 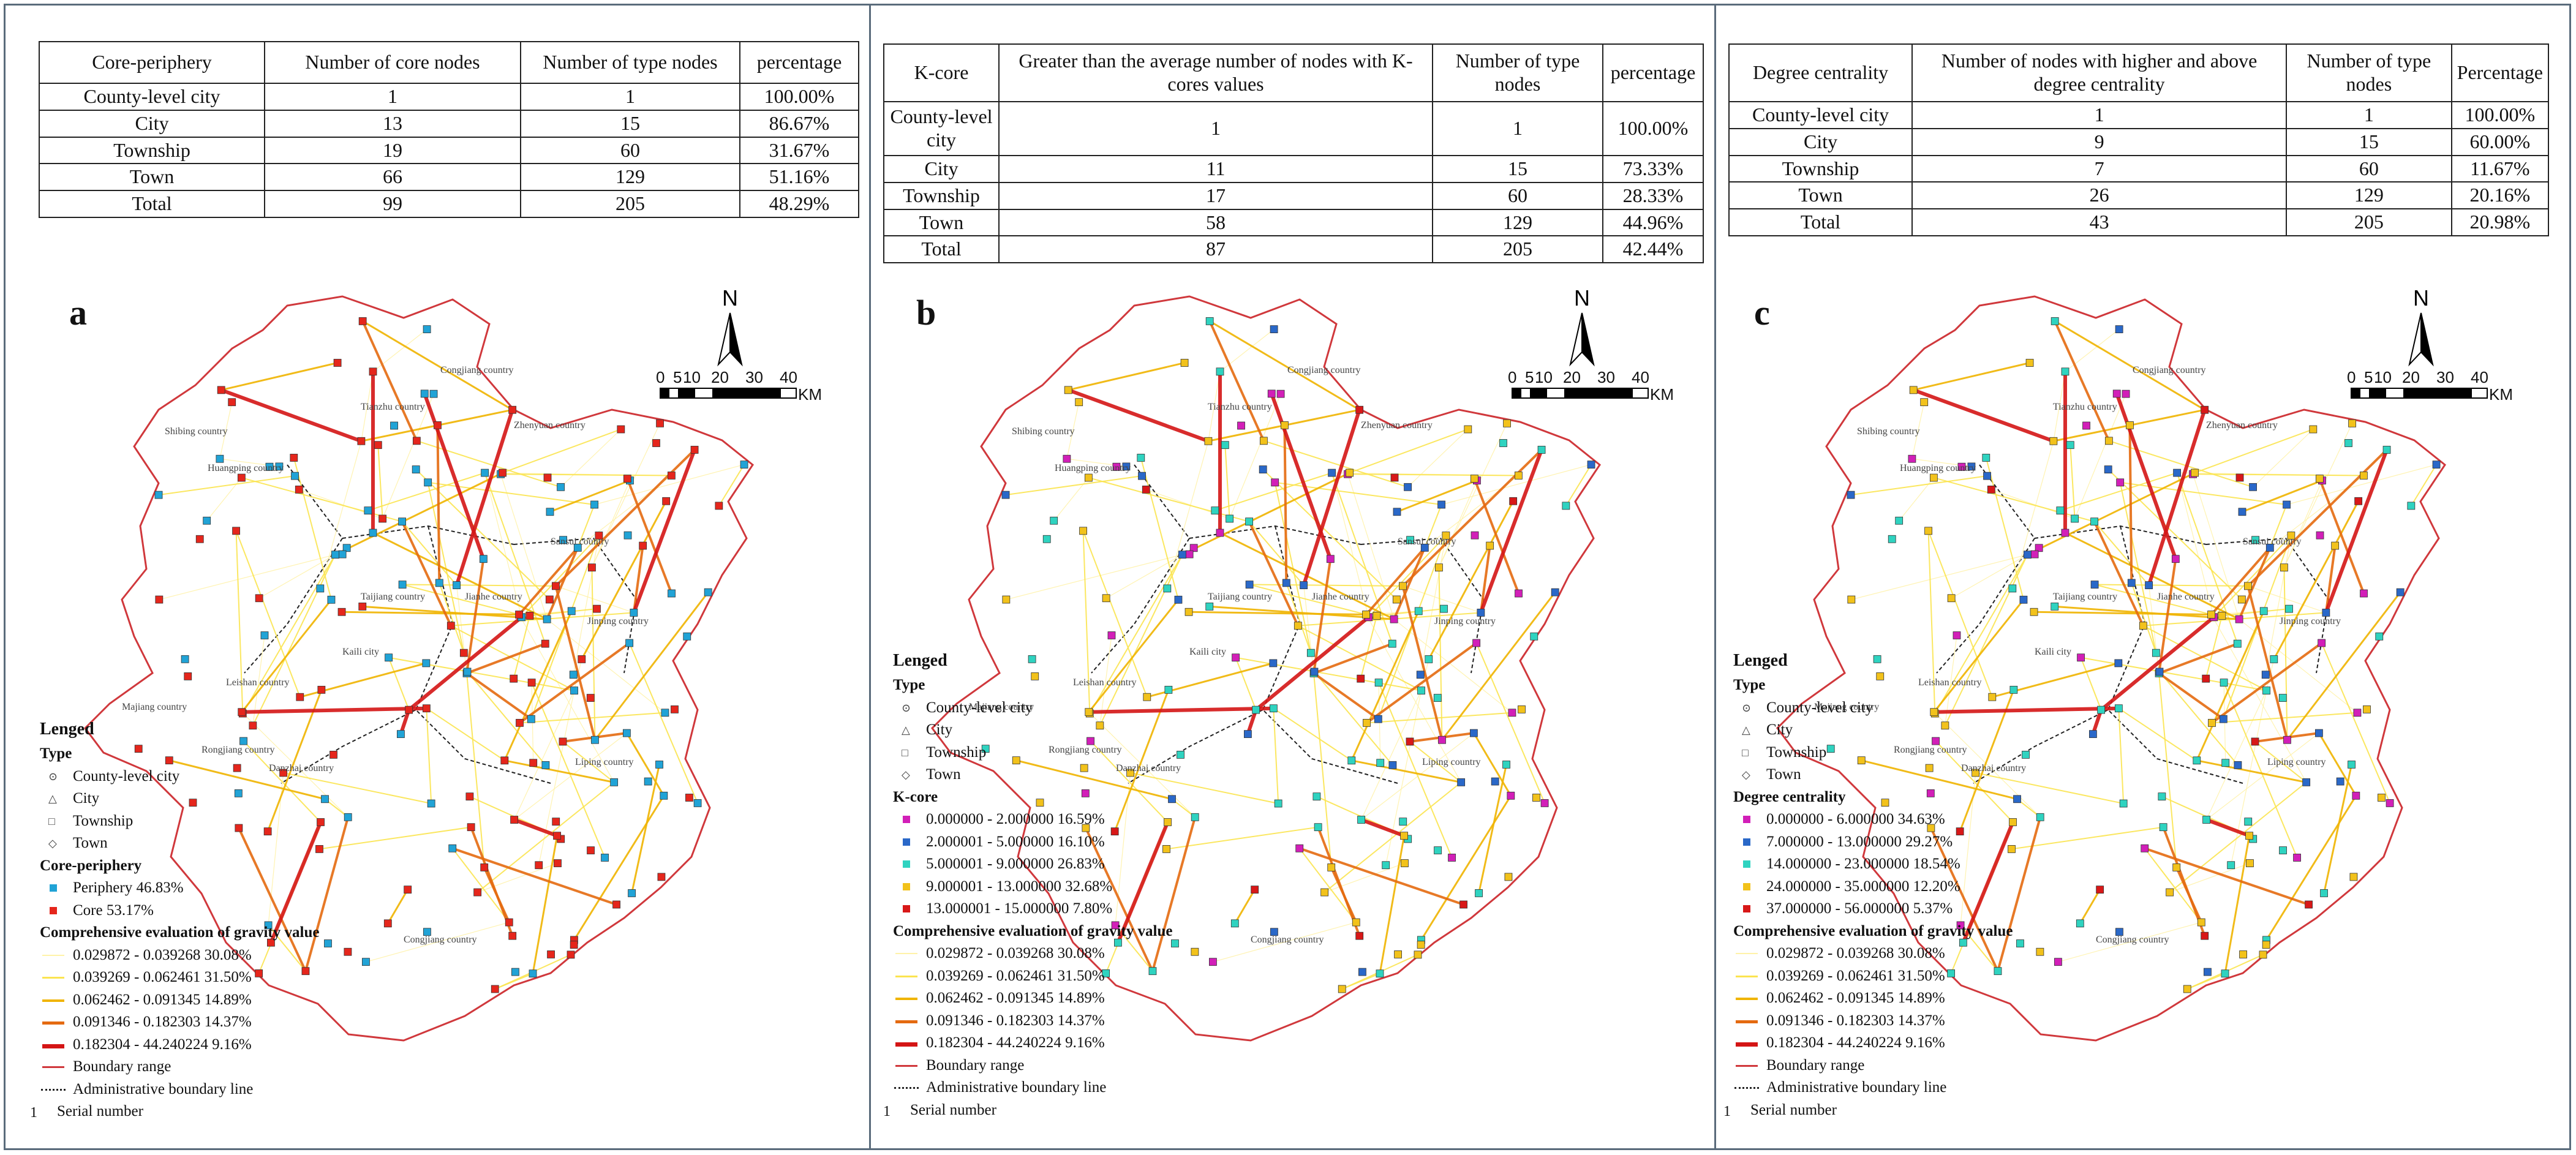 I want to click on table-row: County-level city 1 1 100.00%, so click(x=1293, y=128).